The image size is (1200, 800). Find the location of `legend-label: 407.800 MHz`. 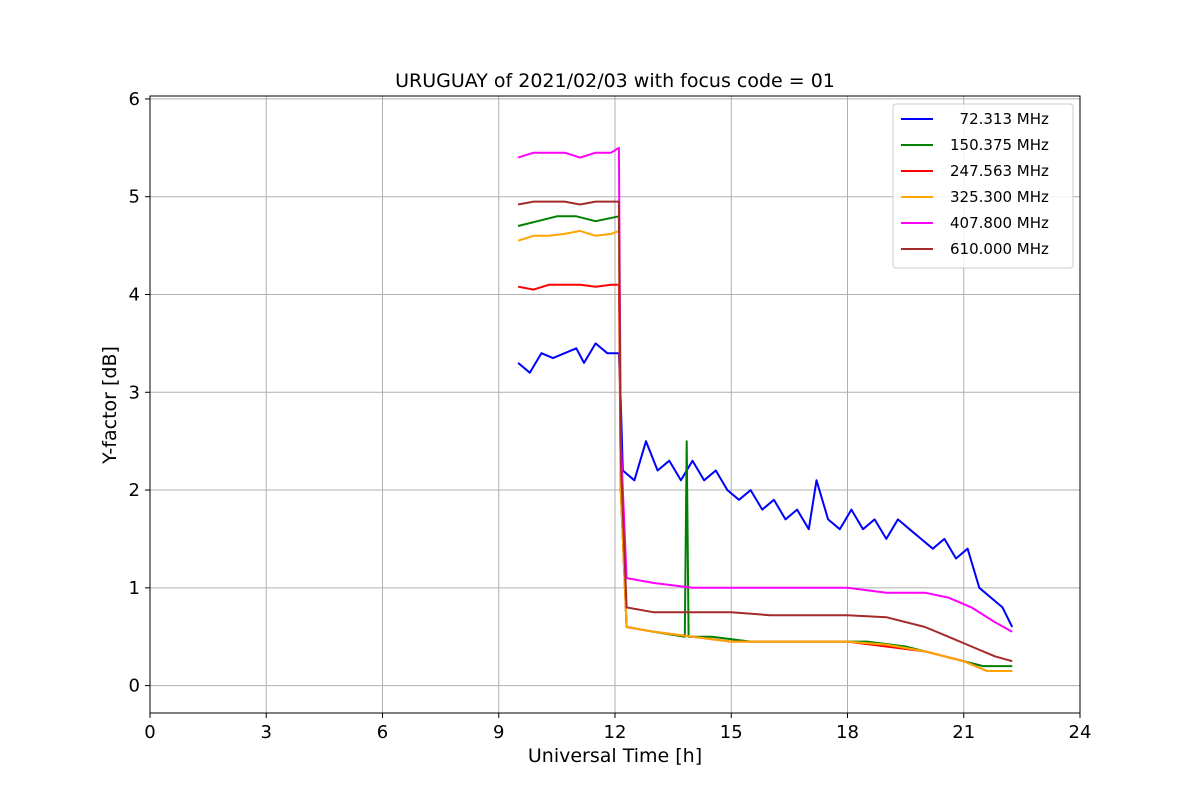

legend-label: 407.800 MHz is located at coordinates (999, 223).